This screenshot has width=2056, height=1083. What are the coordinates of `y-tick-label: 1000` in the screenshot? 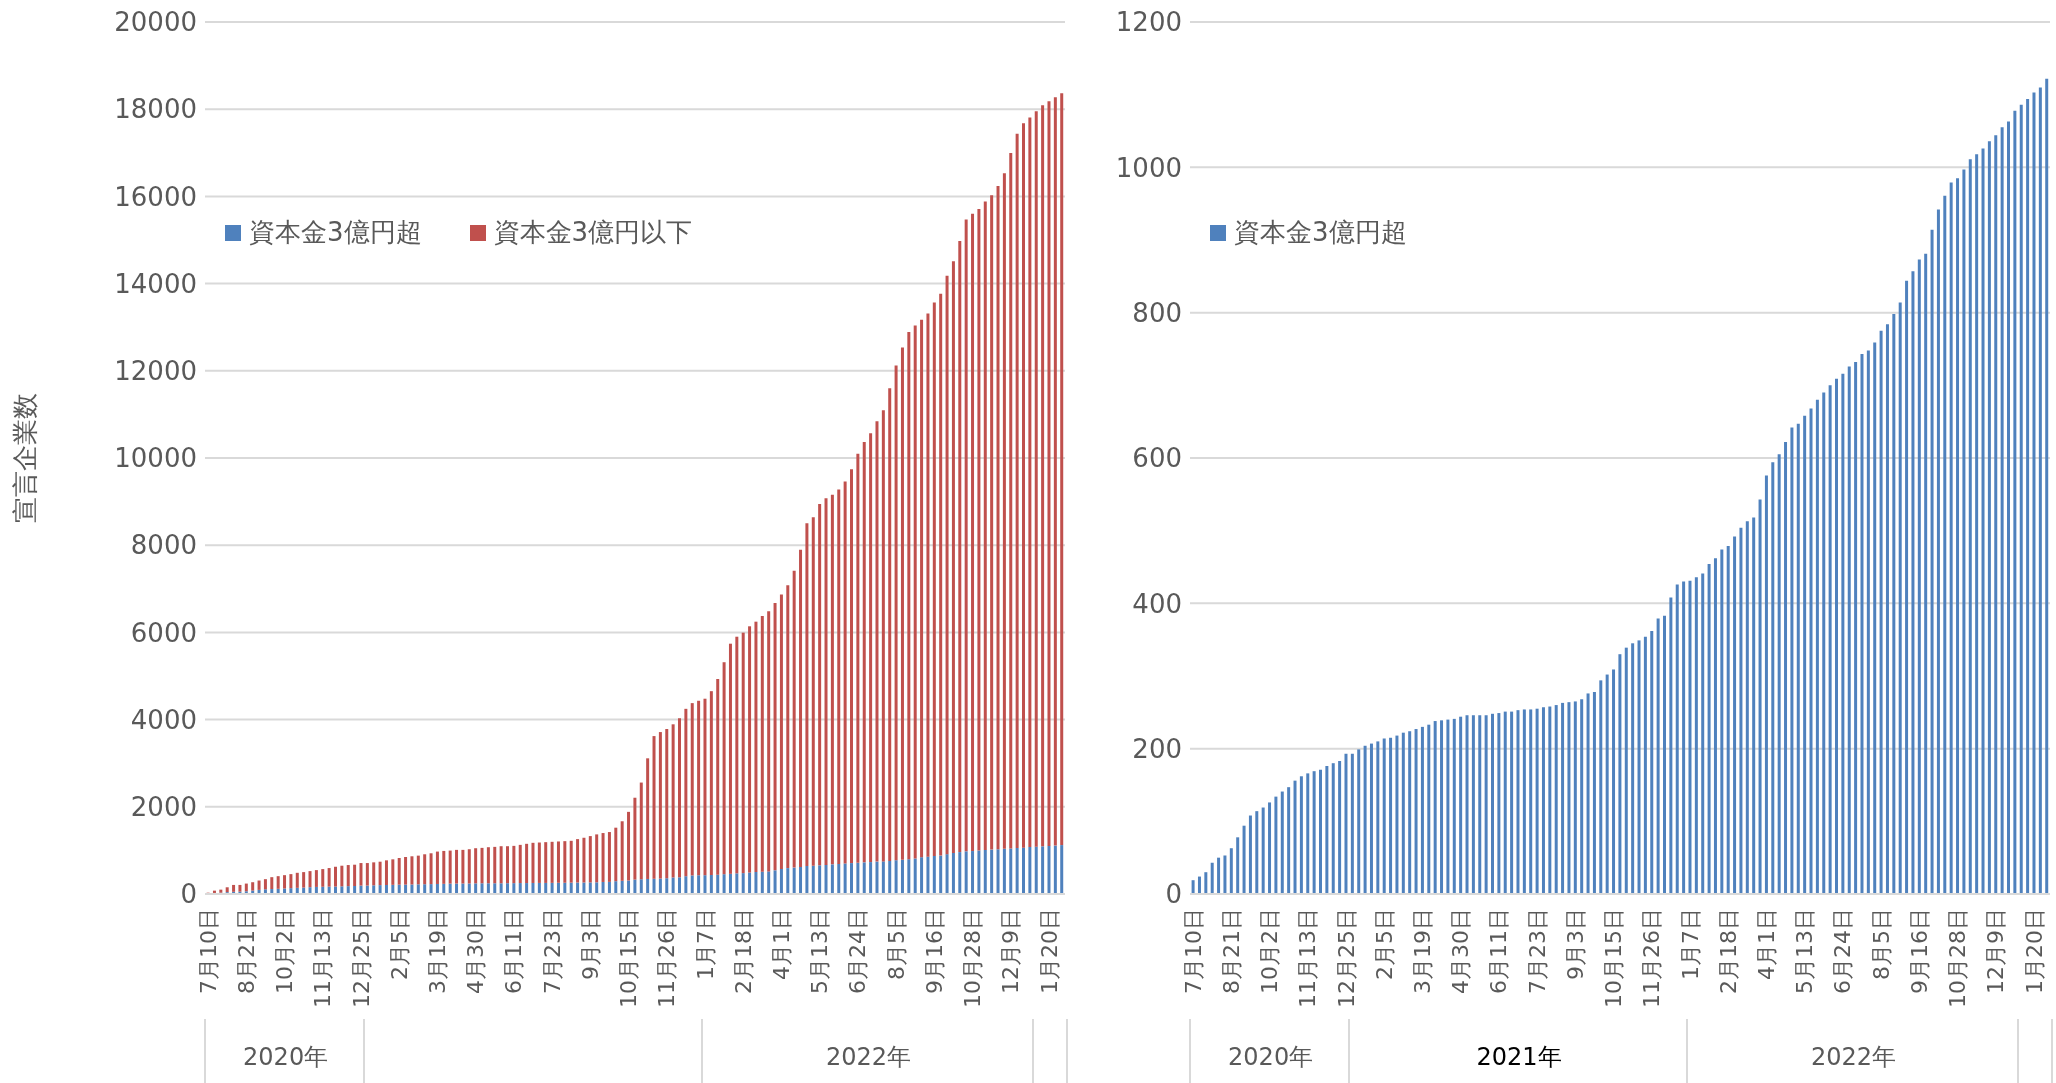 It's located at (1148, 167).